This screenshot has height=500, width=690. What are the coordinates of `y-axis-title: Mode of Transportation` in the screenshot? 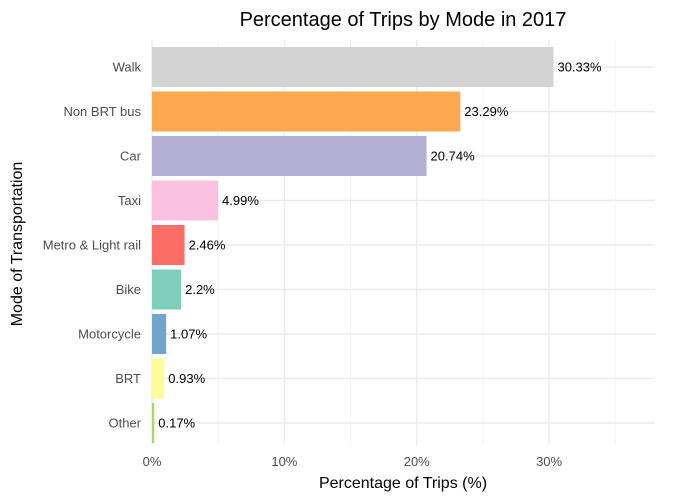 It's located at (17, 244).